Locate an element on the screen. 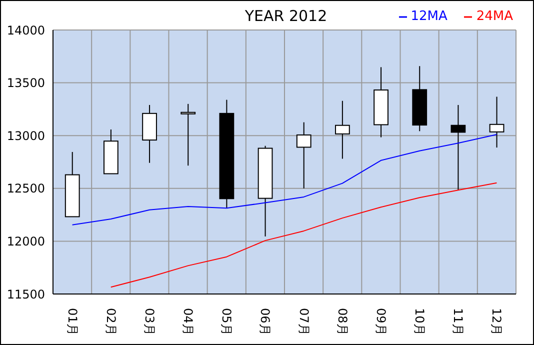 The width and height of the screenshot is (534, 345). y-tick-label: 14000 is located at coordinates (25, 30).